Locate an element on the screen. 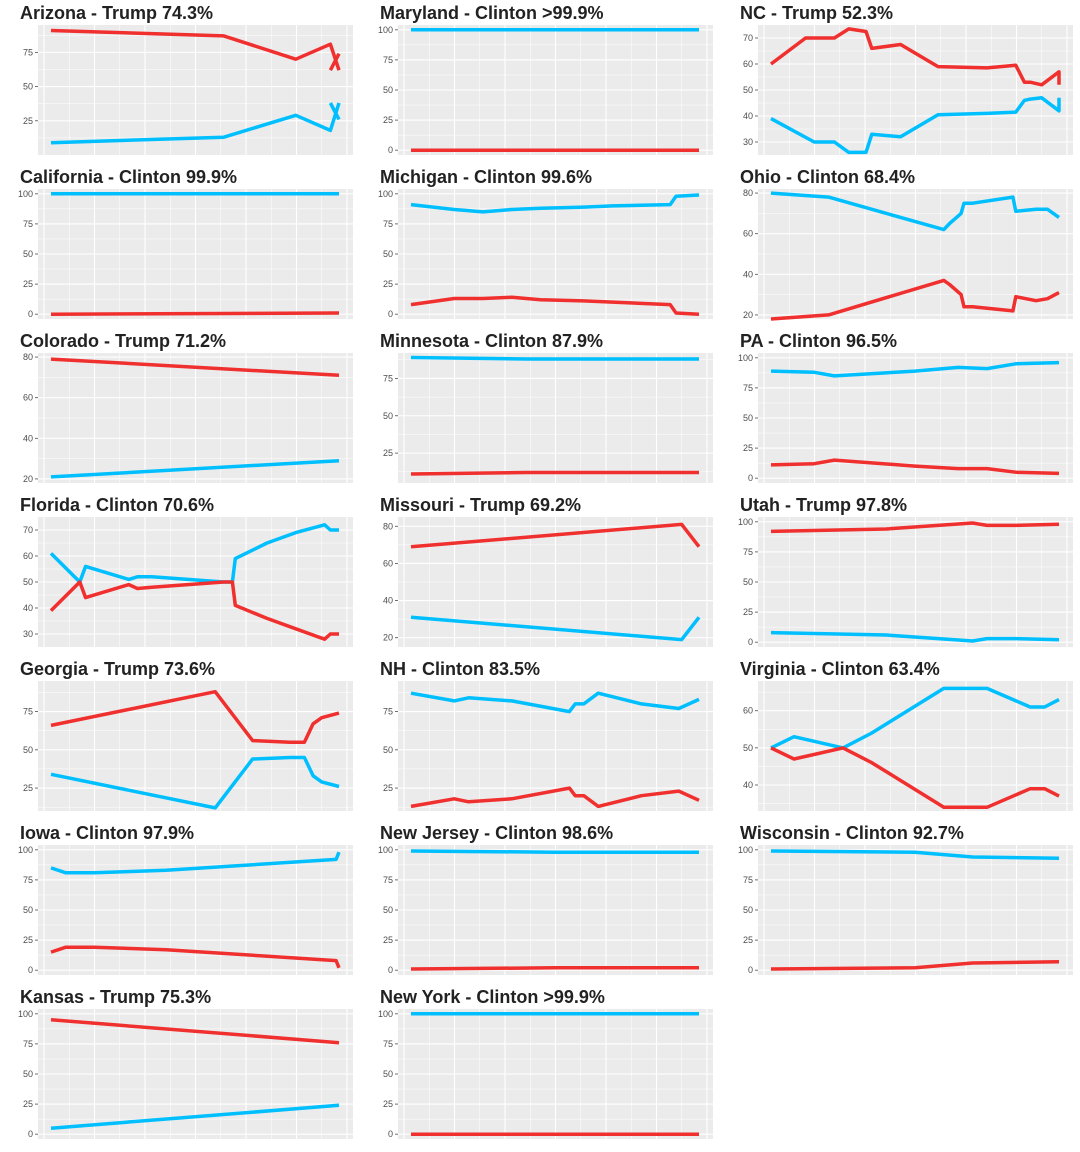  state-panel-10: Missouri - Trump 69.2% 20 40 60 80 is located at coordinates (546, 571).